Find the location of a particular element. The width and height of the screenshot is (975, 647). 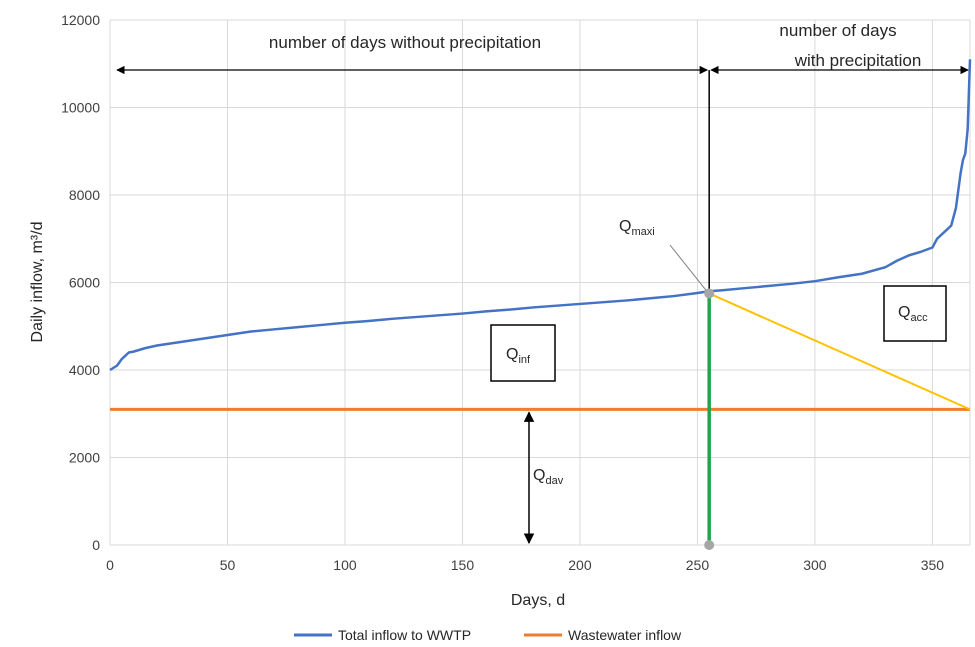

x-tick-label: 350 is located at coordinates (933, 565).